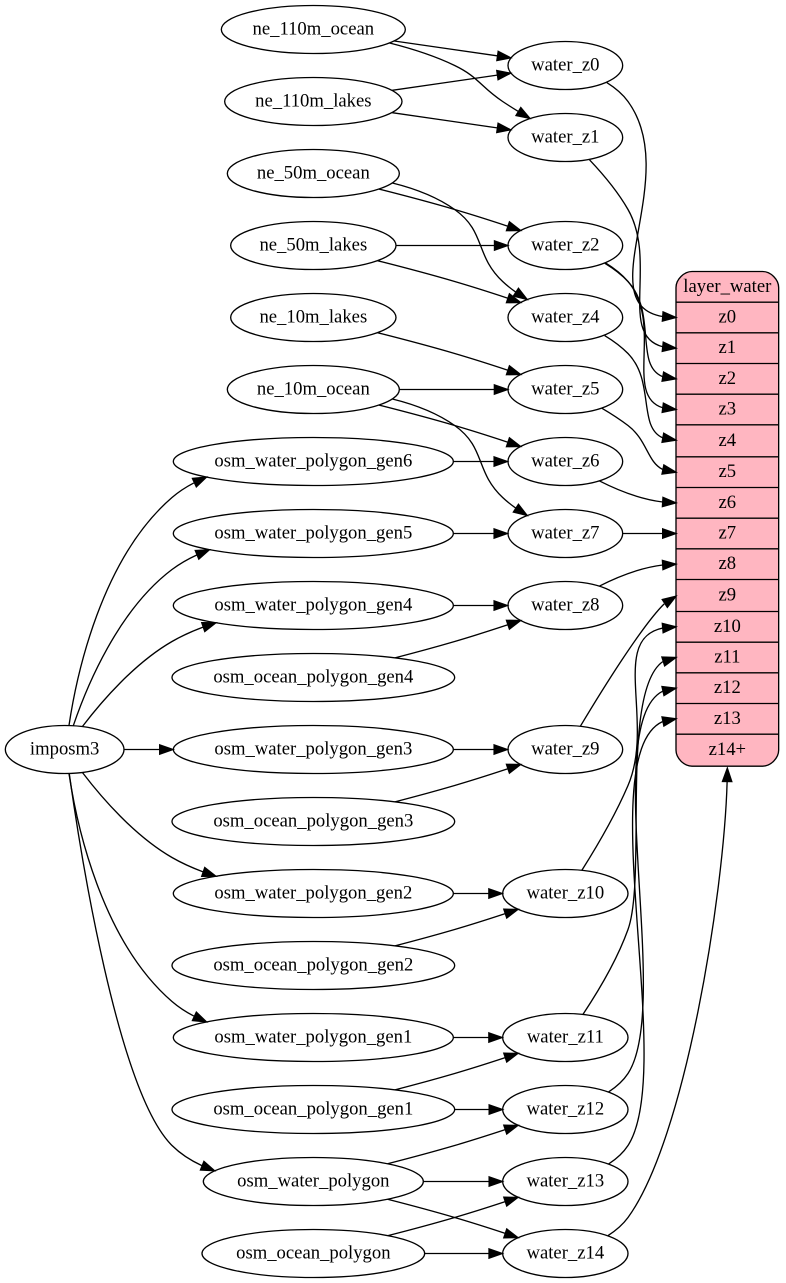 This screenshot has height=1283, width=786. What do you see at coordinates (565, 892) in the screenshot?
I see `svg-text: water_z10` at bounding box center [565, 892].